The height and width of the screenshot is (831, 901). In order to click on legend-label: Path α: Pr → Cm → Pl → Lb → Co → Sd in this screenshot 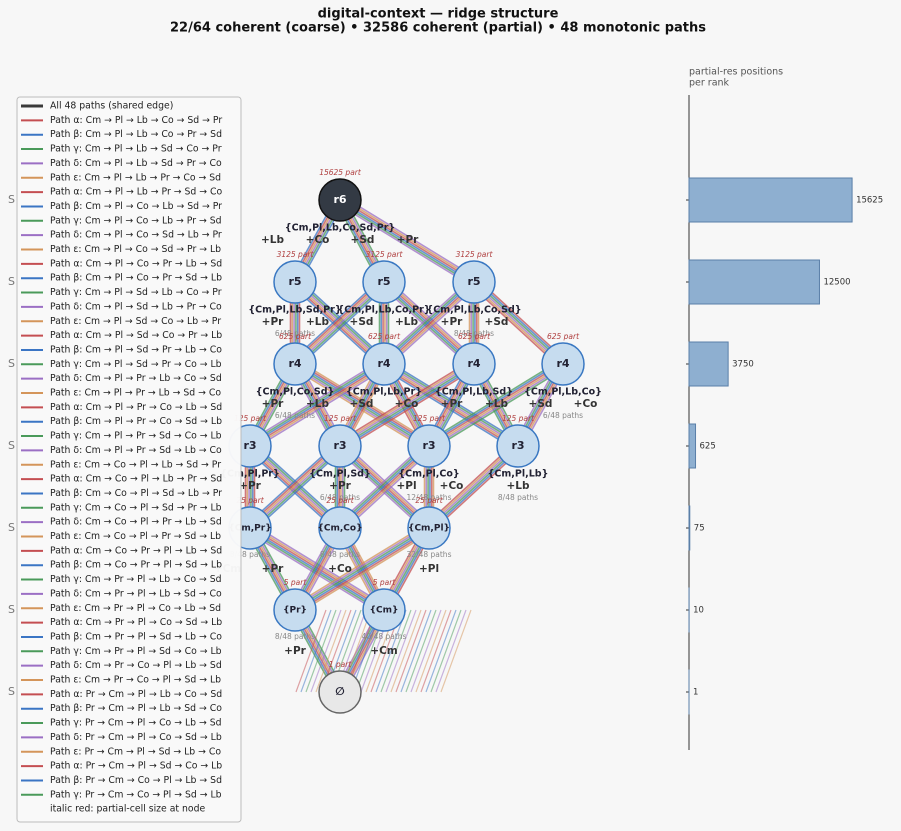, I will do `click(136, 694)`.